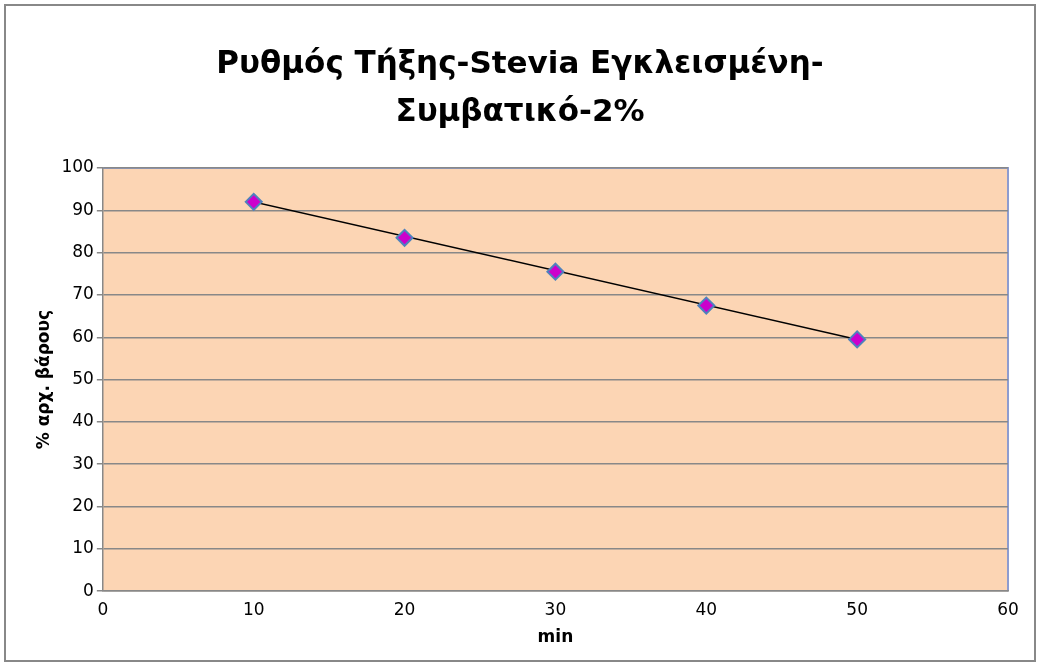  I want to click on x-tick-label: 50, so click(857, 608).